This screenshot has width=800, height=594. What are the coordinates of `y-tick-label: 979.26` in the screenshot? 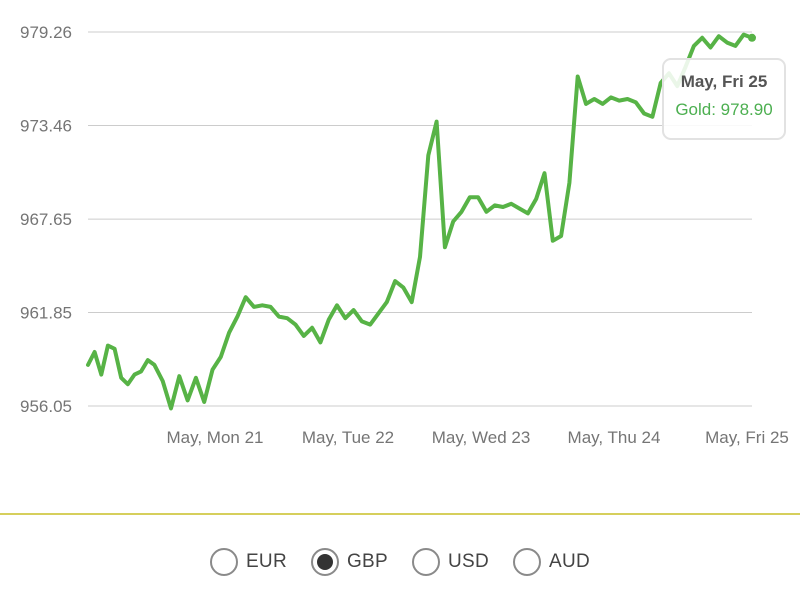 It's located at (46, 32).